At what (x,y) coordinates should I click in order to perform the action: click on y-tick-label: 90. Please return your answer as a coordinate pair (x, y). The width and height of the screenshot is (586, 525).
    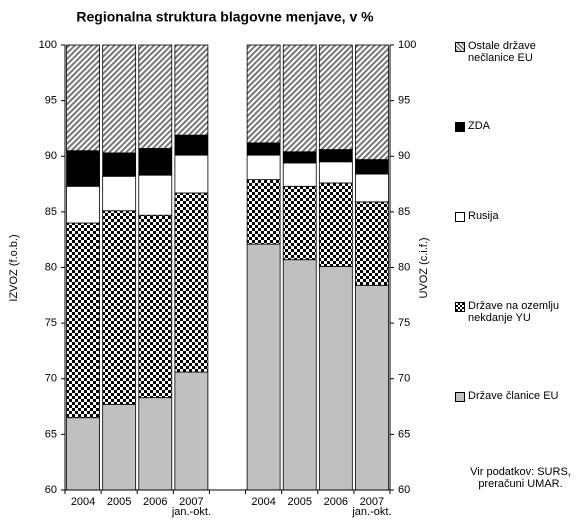
    Looking at the image, I should click on (51, 156).